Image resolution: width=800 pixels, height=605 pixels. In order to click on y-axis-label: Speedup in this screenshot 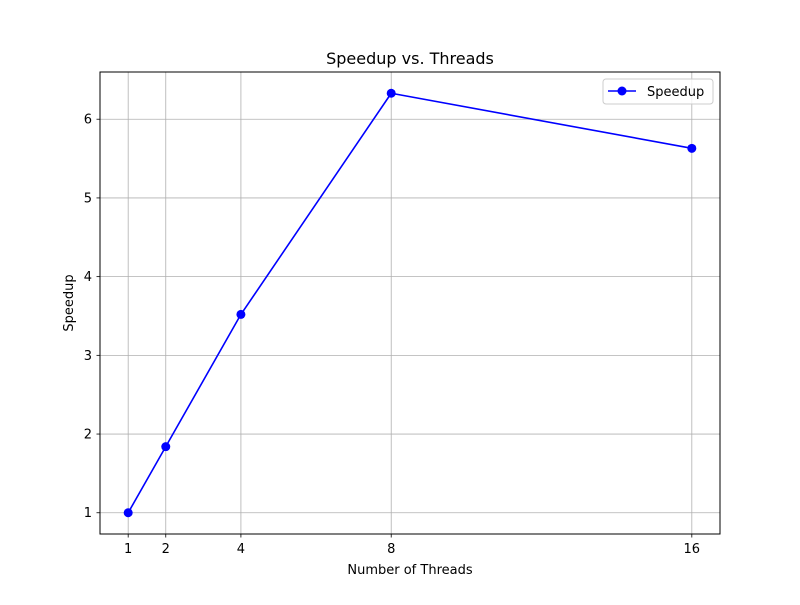, I will do `click(69, 302)`.